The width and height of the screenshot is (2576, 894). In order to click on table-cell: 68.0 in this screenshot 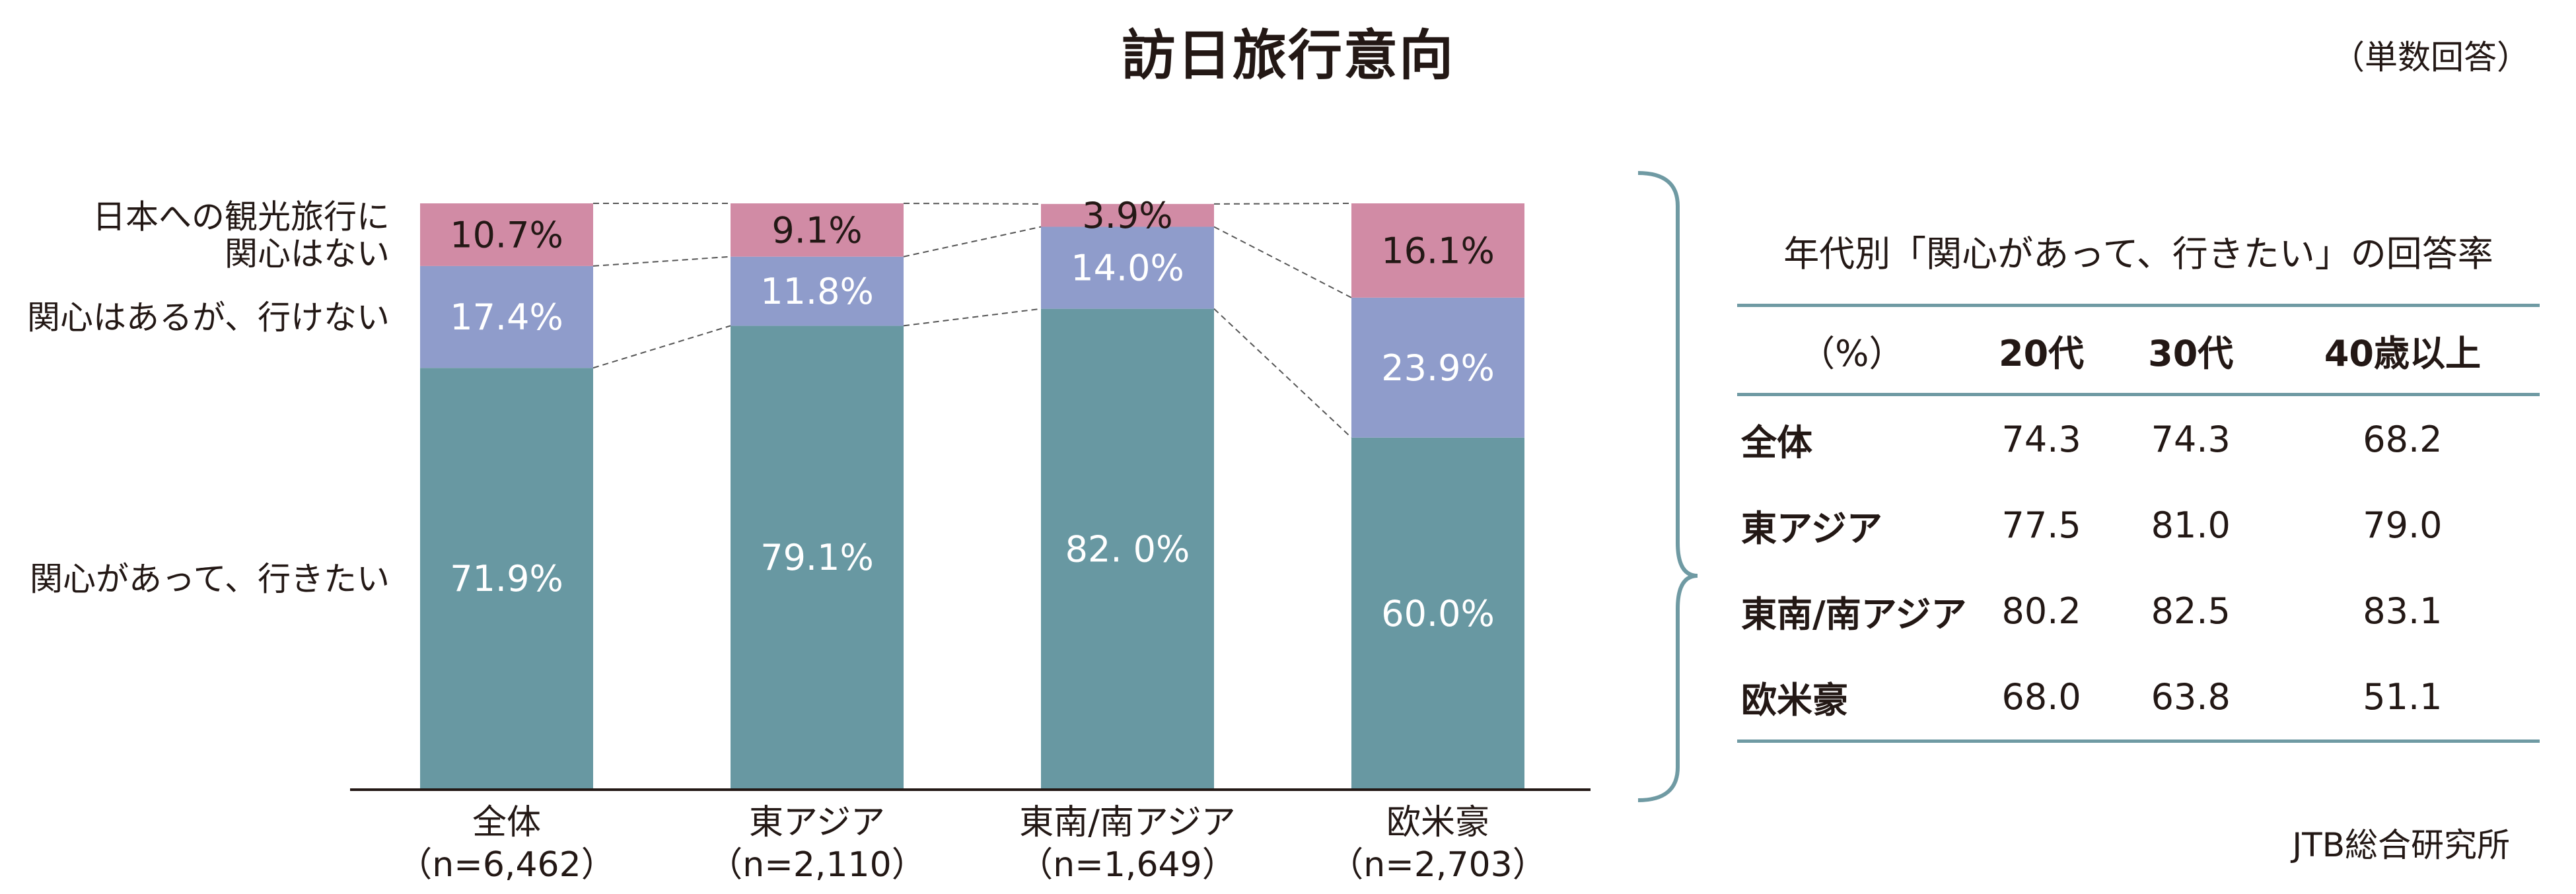, I will do `click(2041, 696)`.